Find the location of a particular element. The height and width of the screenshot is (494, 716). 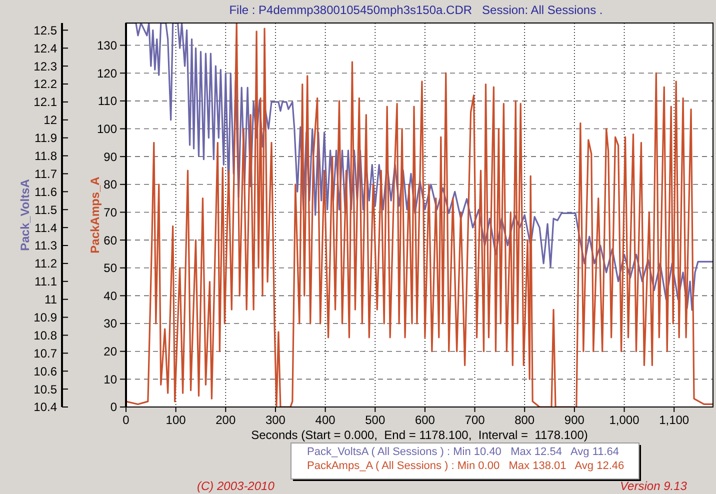

y-tick-label: 100 is located at coordinates (107, 129).